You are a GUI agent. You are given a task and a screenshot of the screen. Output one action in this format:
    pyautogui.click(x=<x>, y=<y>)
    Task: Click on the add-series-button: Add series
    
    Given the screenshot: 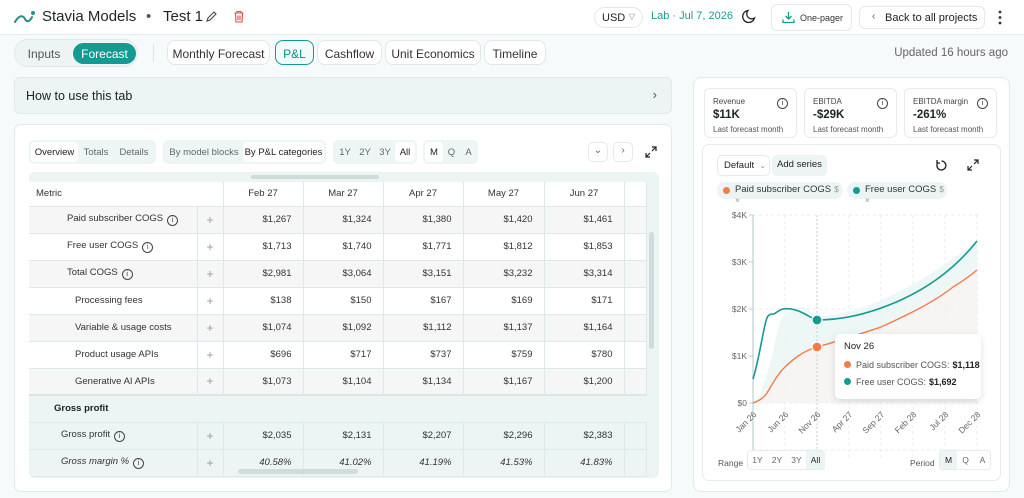 What is the action you would take?
    pyautogui.click(x=799, y=165)
    